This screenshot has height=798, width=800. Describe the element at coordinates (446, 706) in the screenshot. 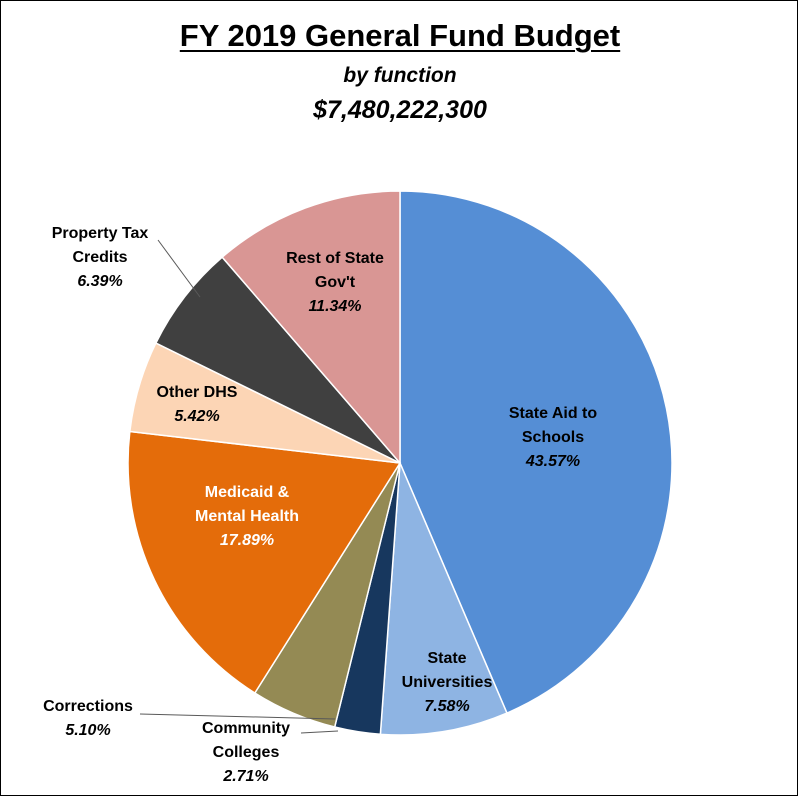

I see `slice-percent-label: 7.58%` at that location.